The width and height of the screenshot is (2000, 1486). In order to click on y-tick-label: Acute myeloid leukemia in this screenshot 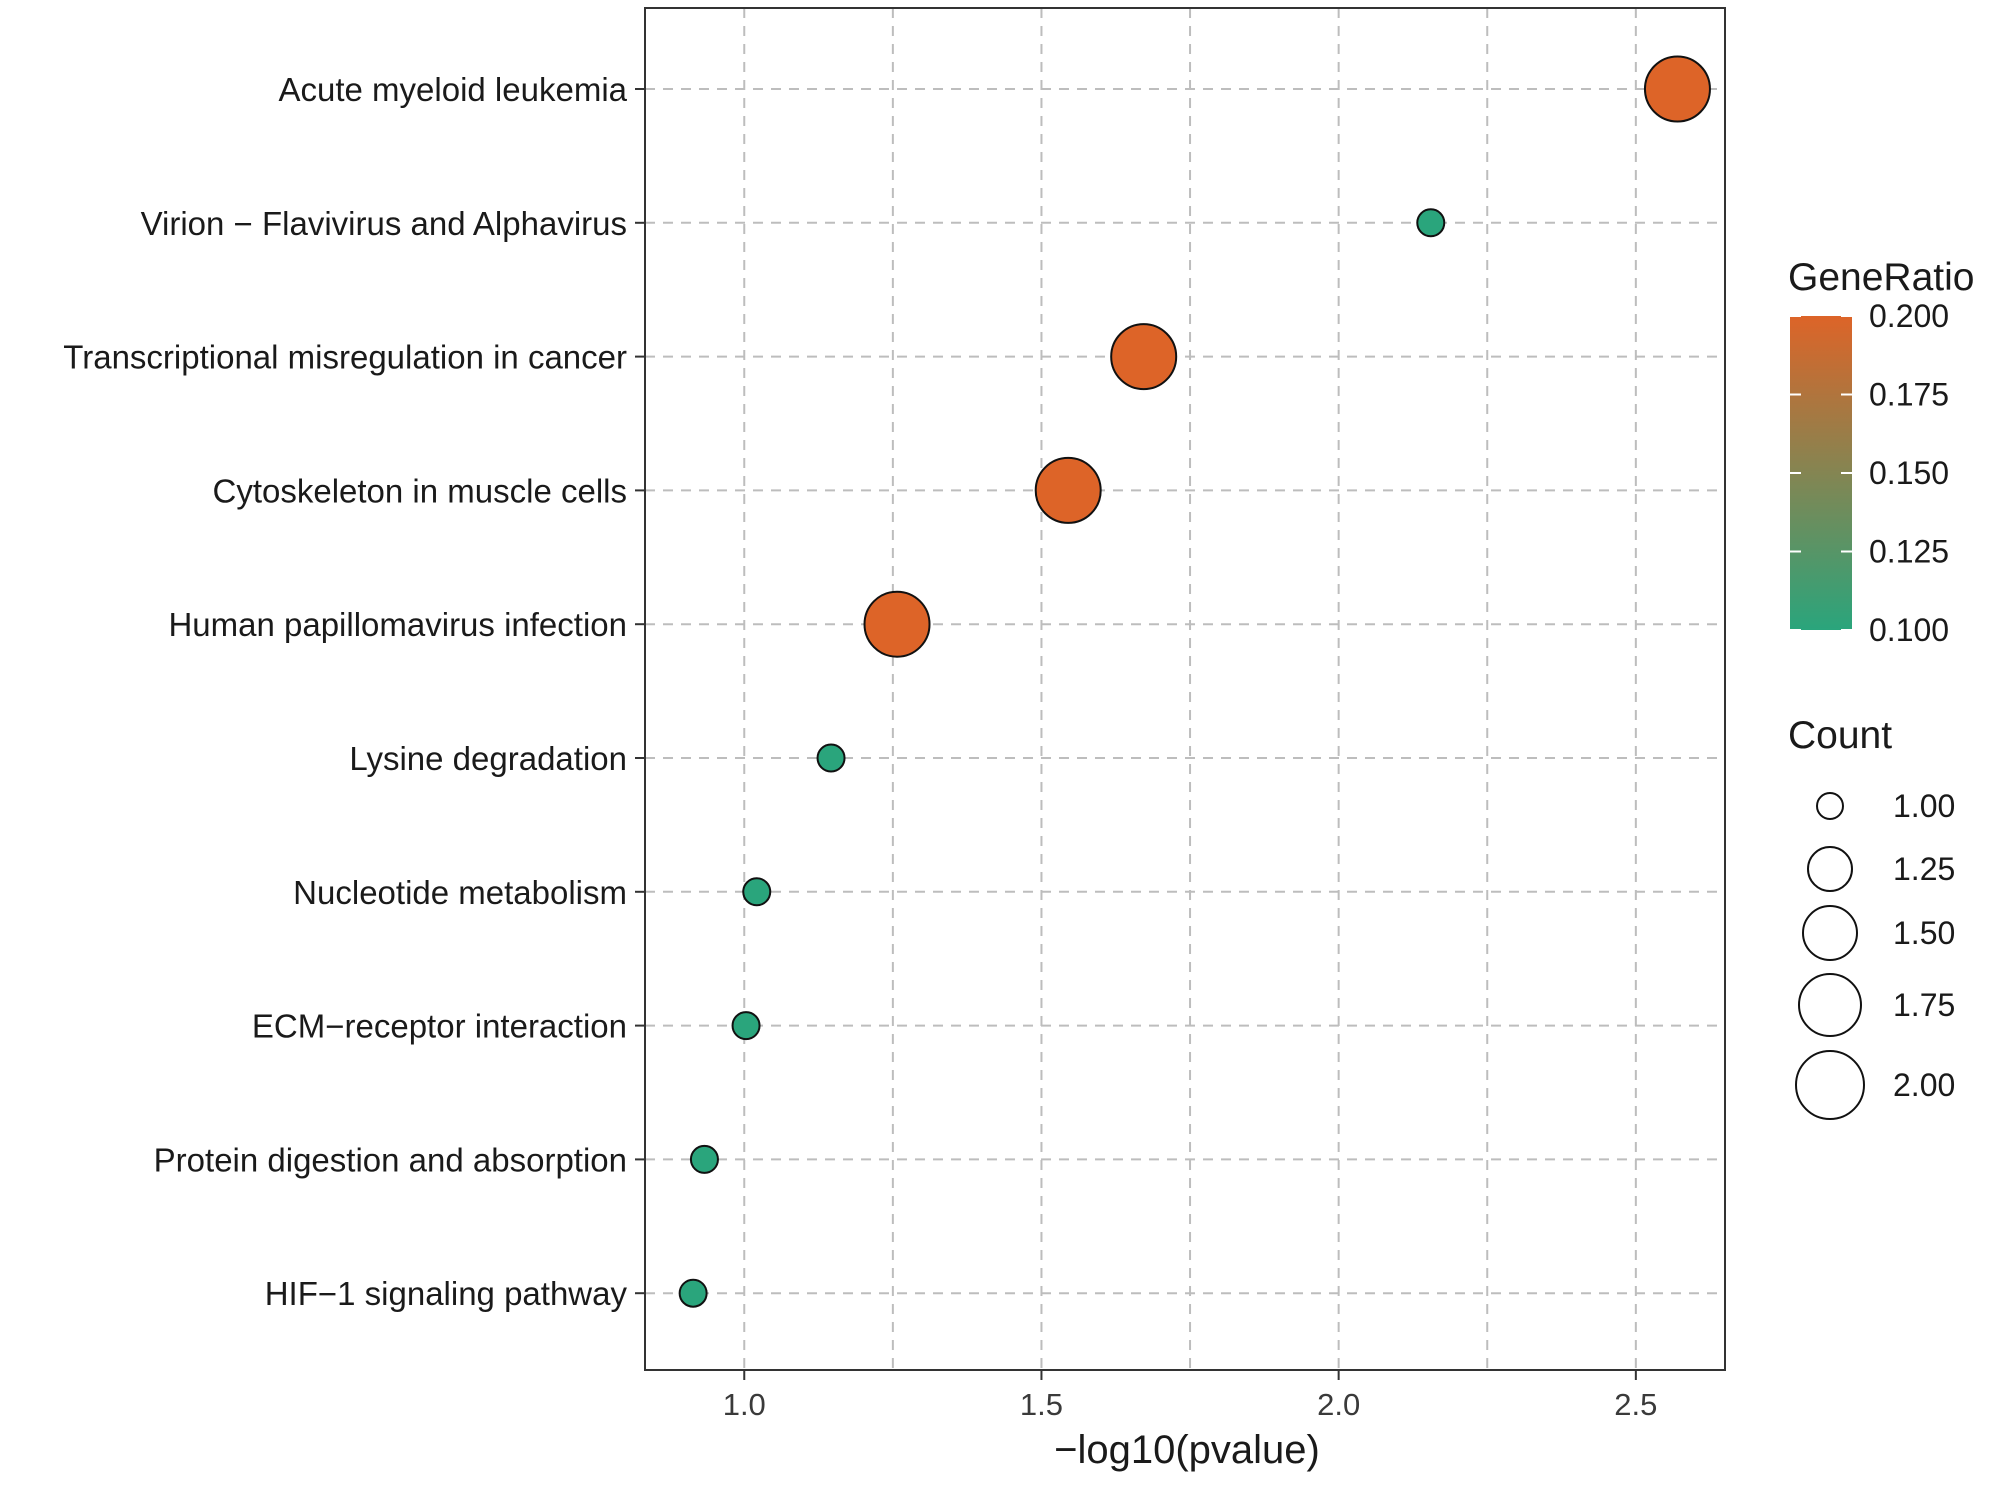, I will do `click(453, 89)`.